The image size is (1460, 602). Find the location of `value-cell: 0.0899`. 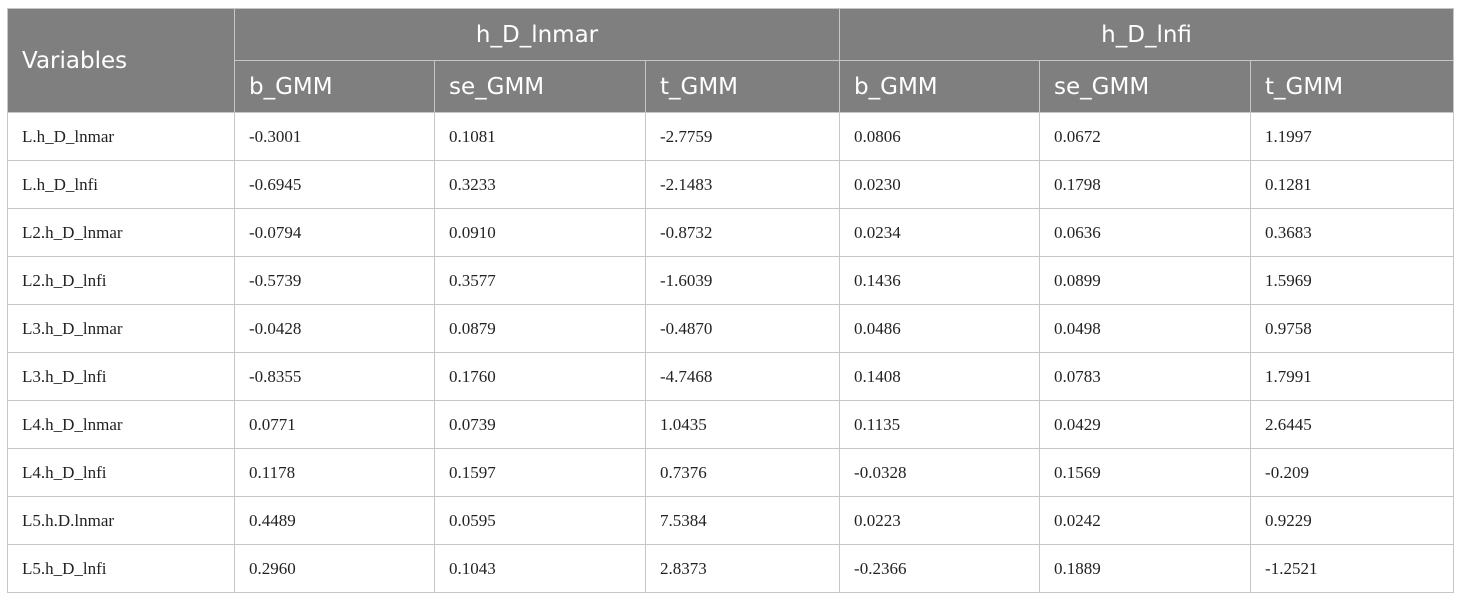

value-cell: 0.0899 is located at coordinates (1145, 280).